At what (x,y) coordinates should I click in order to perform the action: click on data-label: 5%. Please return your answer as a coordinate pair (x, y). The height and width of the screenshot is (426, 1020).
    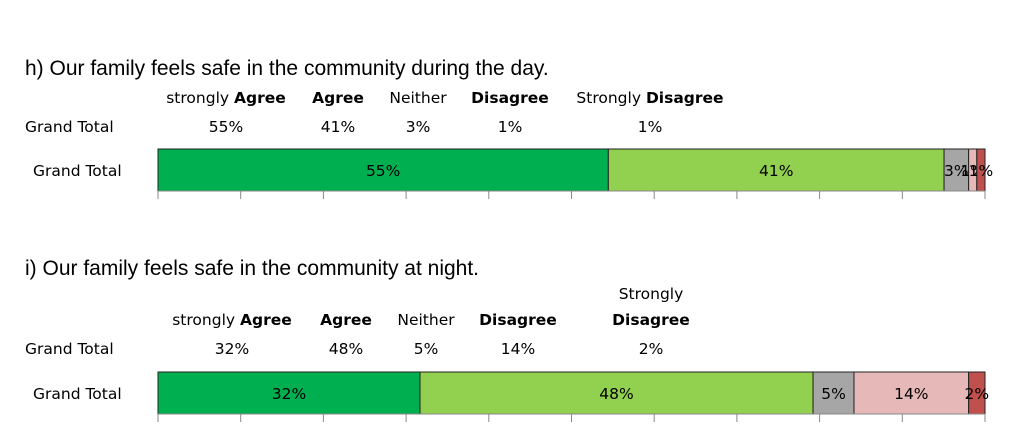
    Looking at the image, I should click on (833, 394).